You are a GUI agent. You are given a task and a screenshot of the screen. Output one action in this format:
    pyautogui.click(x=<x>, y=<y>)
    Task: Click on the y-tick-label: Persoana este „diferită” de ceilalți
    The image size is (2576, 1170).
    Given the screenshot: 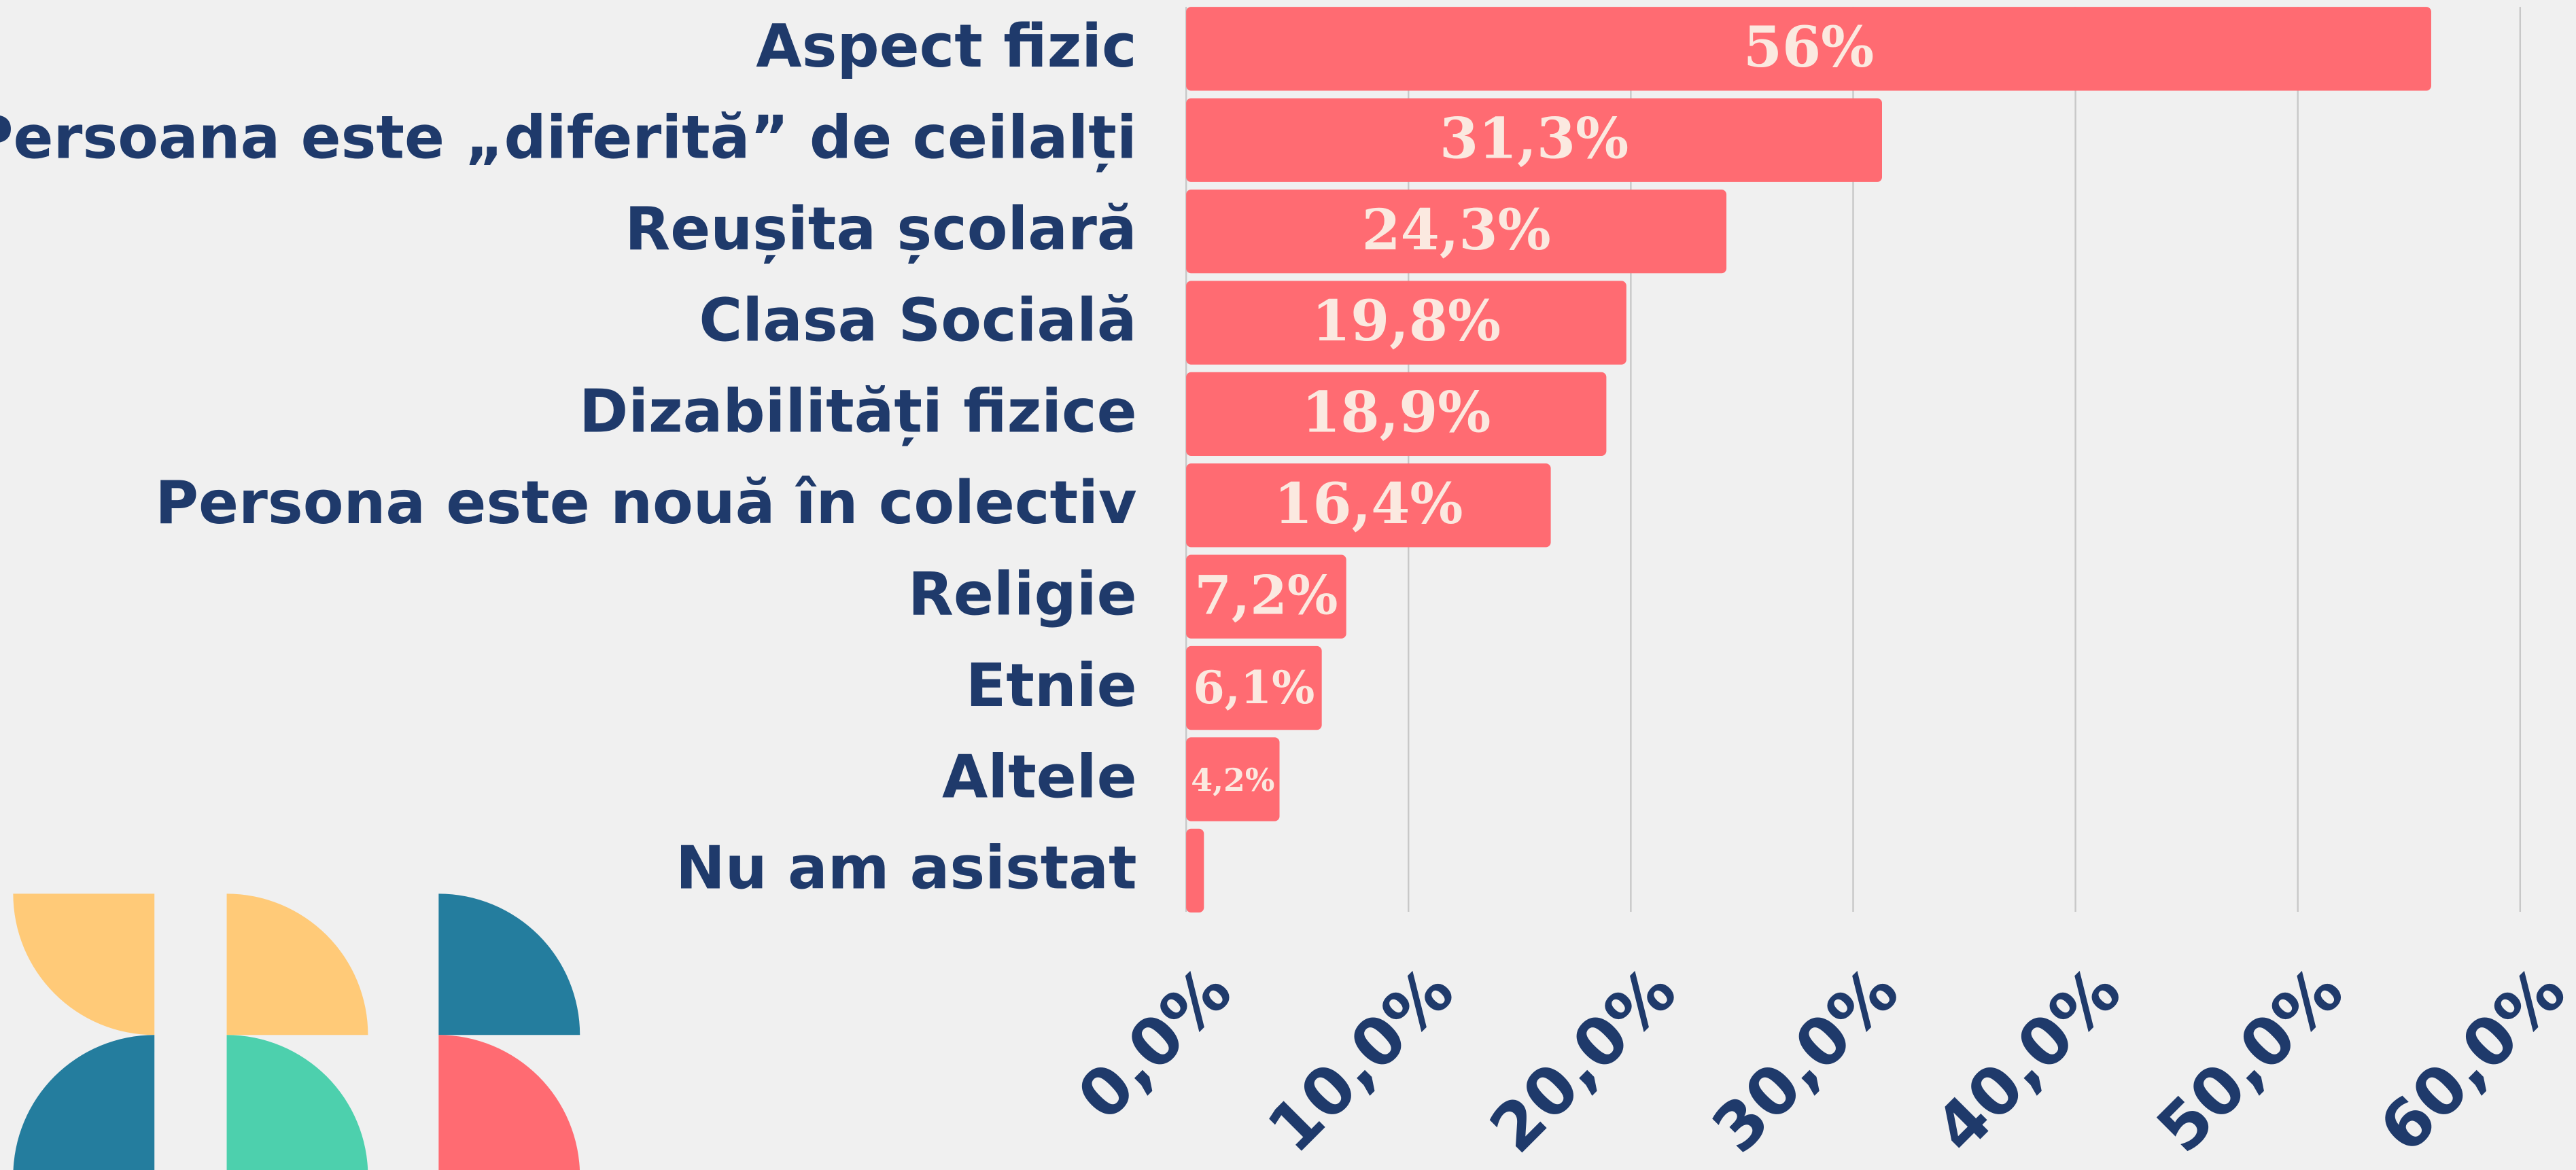 What is the action you would take?
    pyautogui.click(x=568, y=138)
    